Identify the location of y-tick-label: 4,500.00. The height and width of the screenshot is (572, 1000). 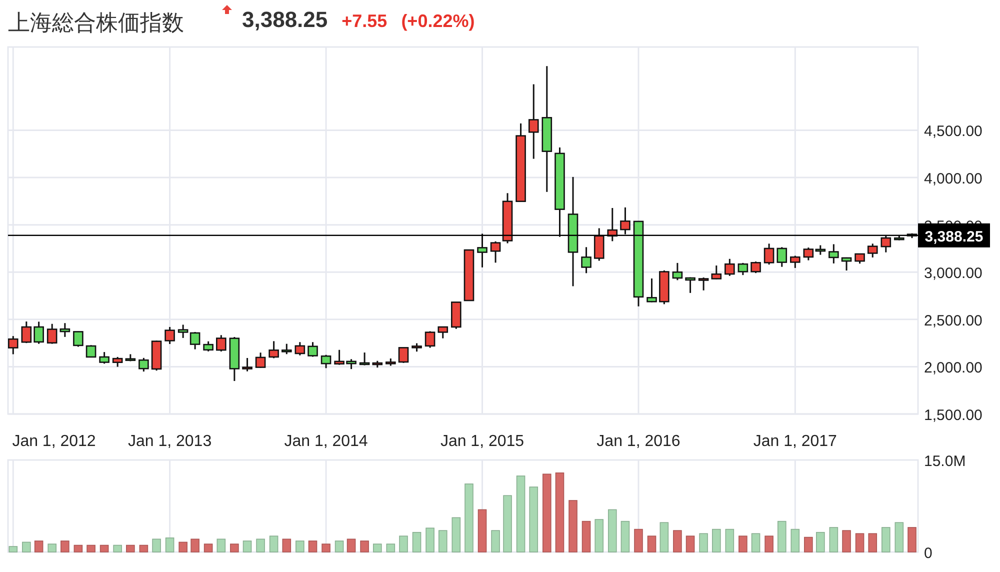
(953, 131).